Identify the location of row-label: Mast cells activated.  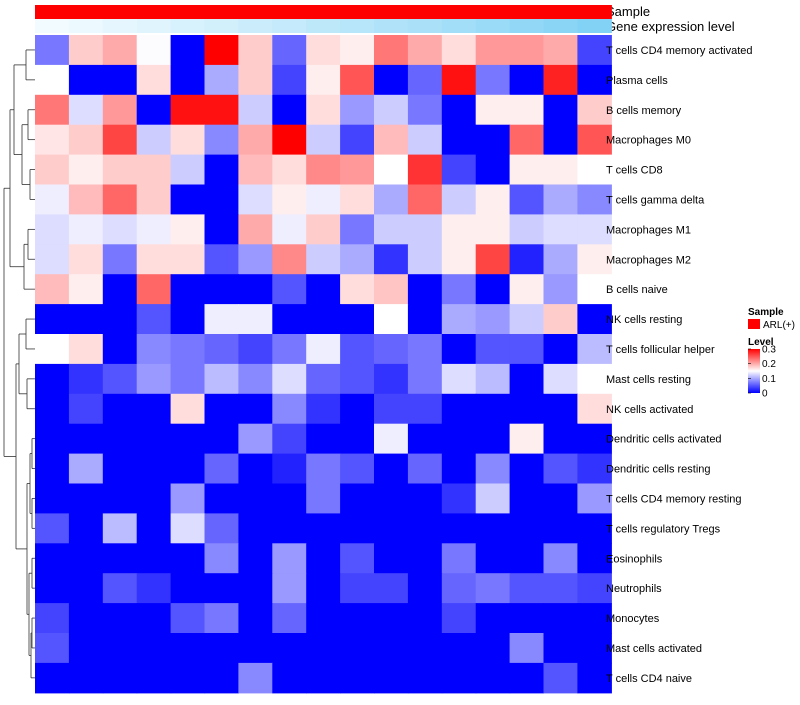
(654, 649).